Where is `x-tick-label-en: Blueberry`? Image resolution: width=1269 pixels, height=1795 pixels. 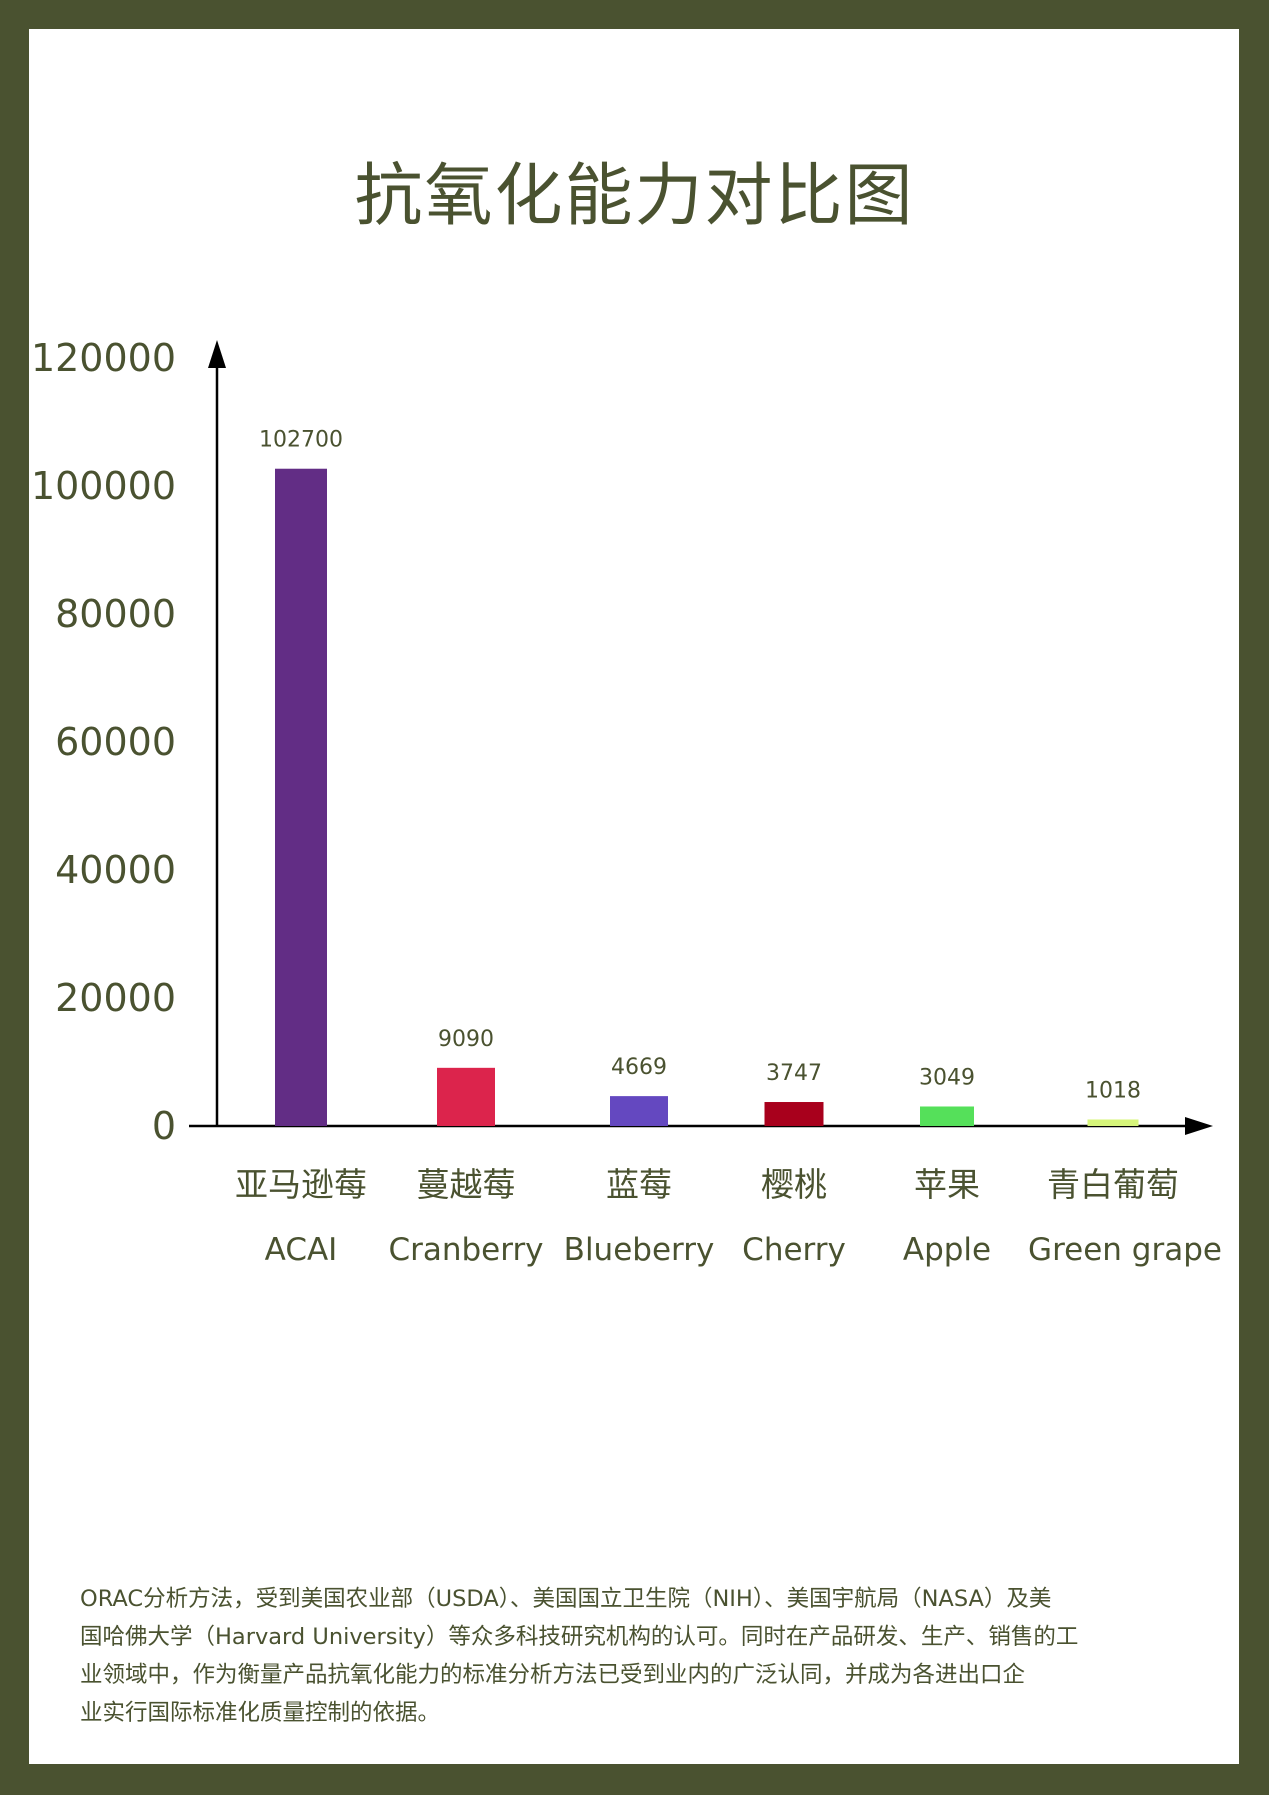 x-tick-label-en: Blueberry is located at coordinates (639, 1250).